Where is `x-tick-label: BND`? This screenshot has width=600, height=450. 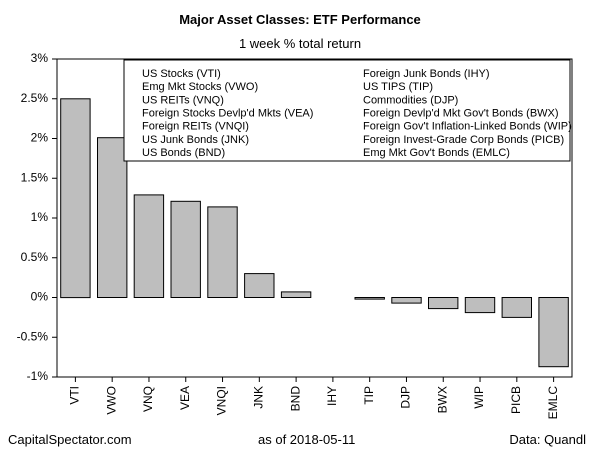
x-tick-label: BND is located at coordinates (295, 399).